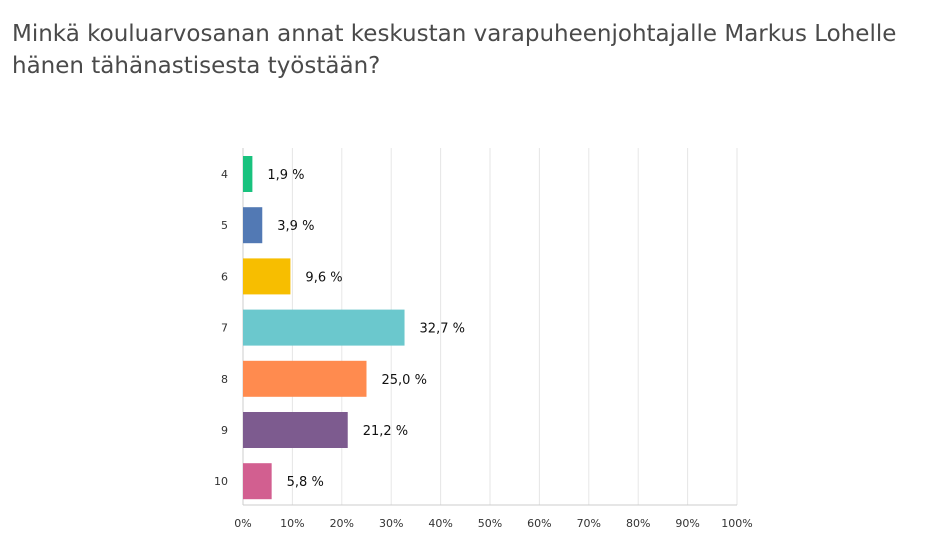  Describe the element at coordinates (224, 379) in the screenshot. I see `category-label: 8` at that location.